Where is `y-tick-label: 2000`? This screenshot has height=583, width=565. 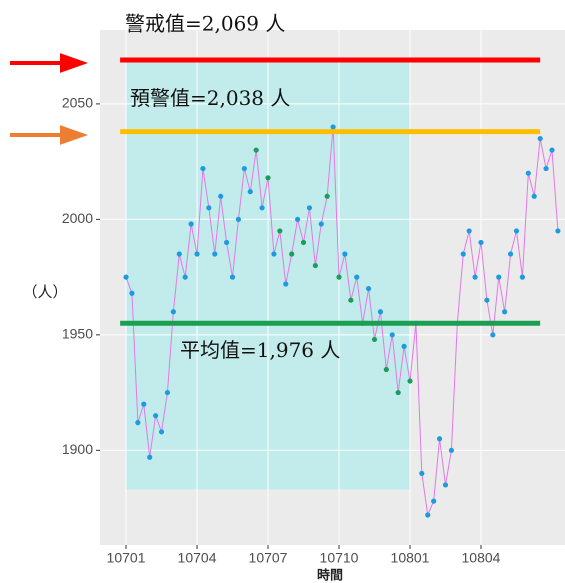
y-tick-label: 2000 is located at coordinates (77, 218).